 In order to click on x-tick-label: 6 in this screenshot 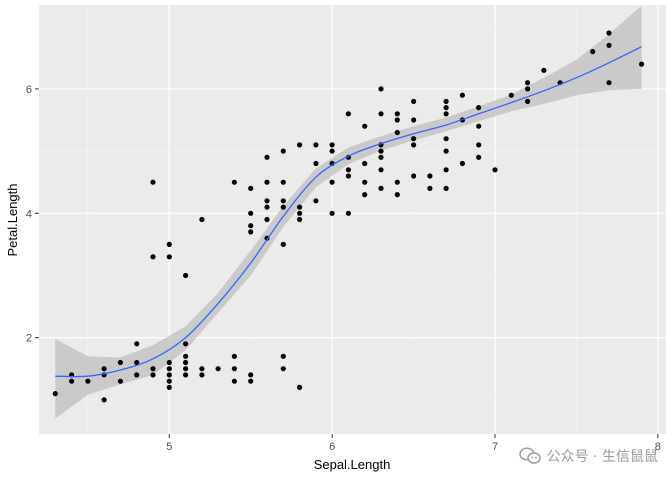, I will do `click(332, 447)`.